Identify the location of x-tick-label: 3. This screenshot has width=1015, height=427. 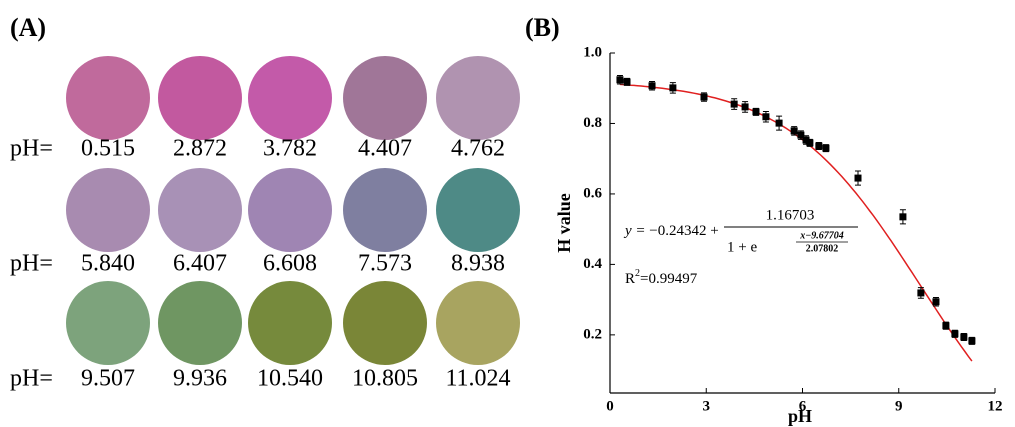
(707, 406).